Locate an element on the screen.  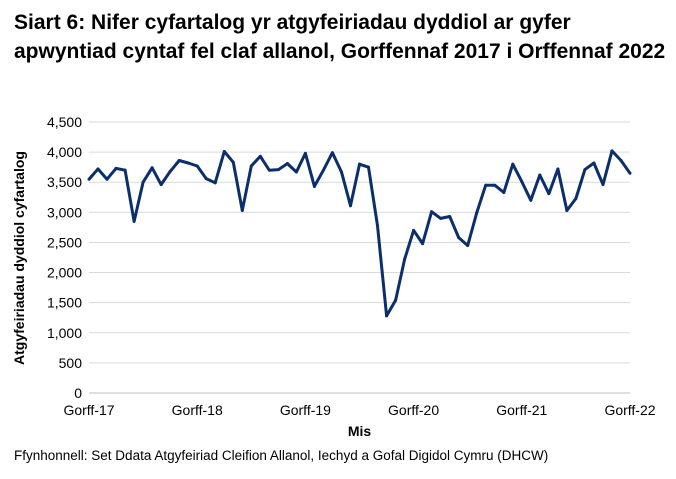
x-tick-label: Gorff-20 is located at coordinates (413, 410).